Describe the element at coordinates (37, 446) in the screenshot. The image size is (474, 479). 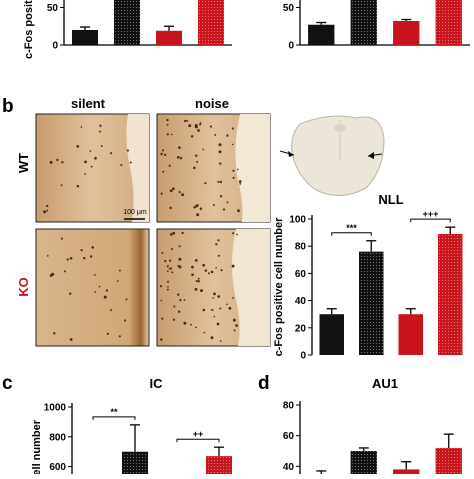
I see `y-axis-label: ve cell number` at that location.